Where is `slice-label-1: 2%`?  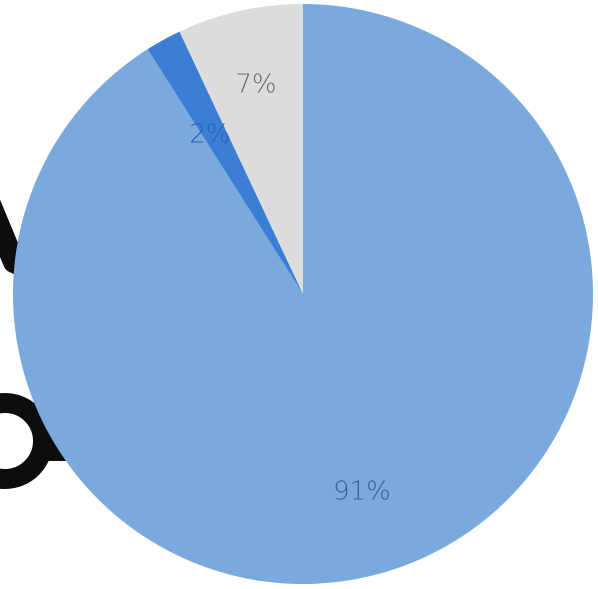 slice-label-1: 2% is located at coordinates (209, 135).